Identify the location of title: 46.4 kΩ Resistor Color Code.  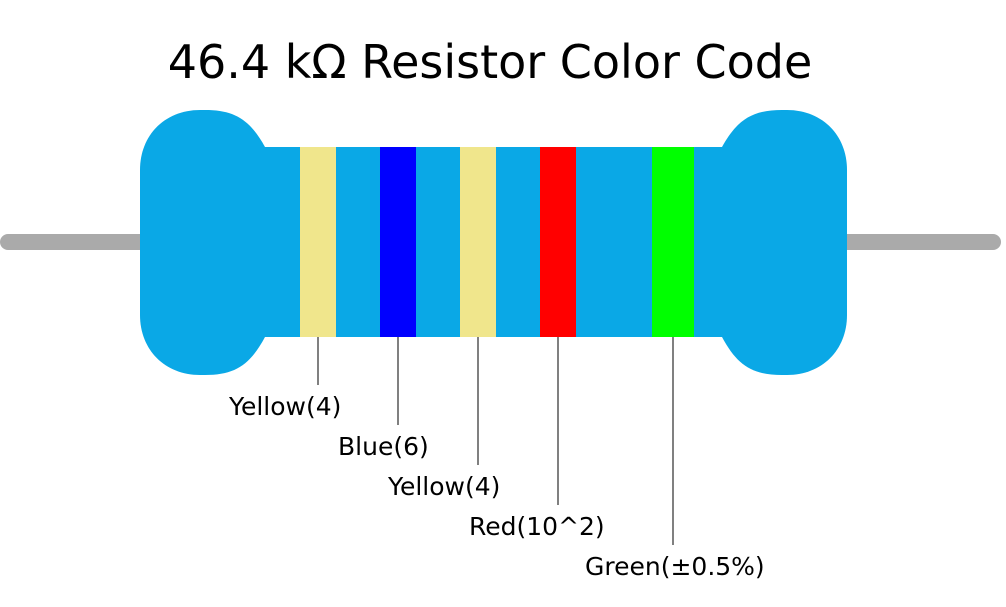
(490, 62).